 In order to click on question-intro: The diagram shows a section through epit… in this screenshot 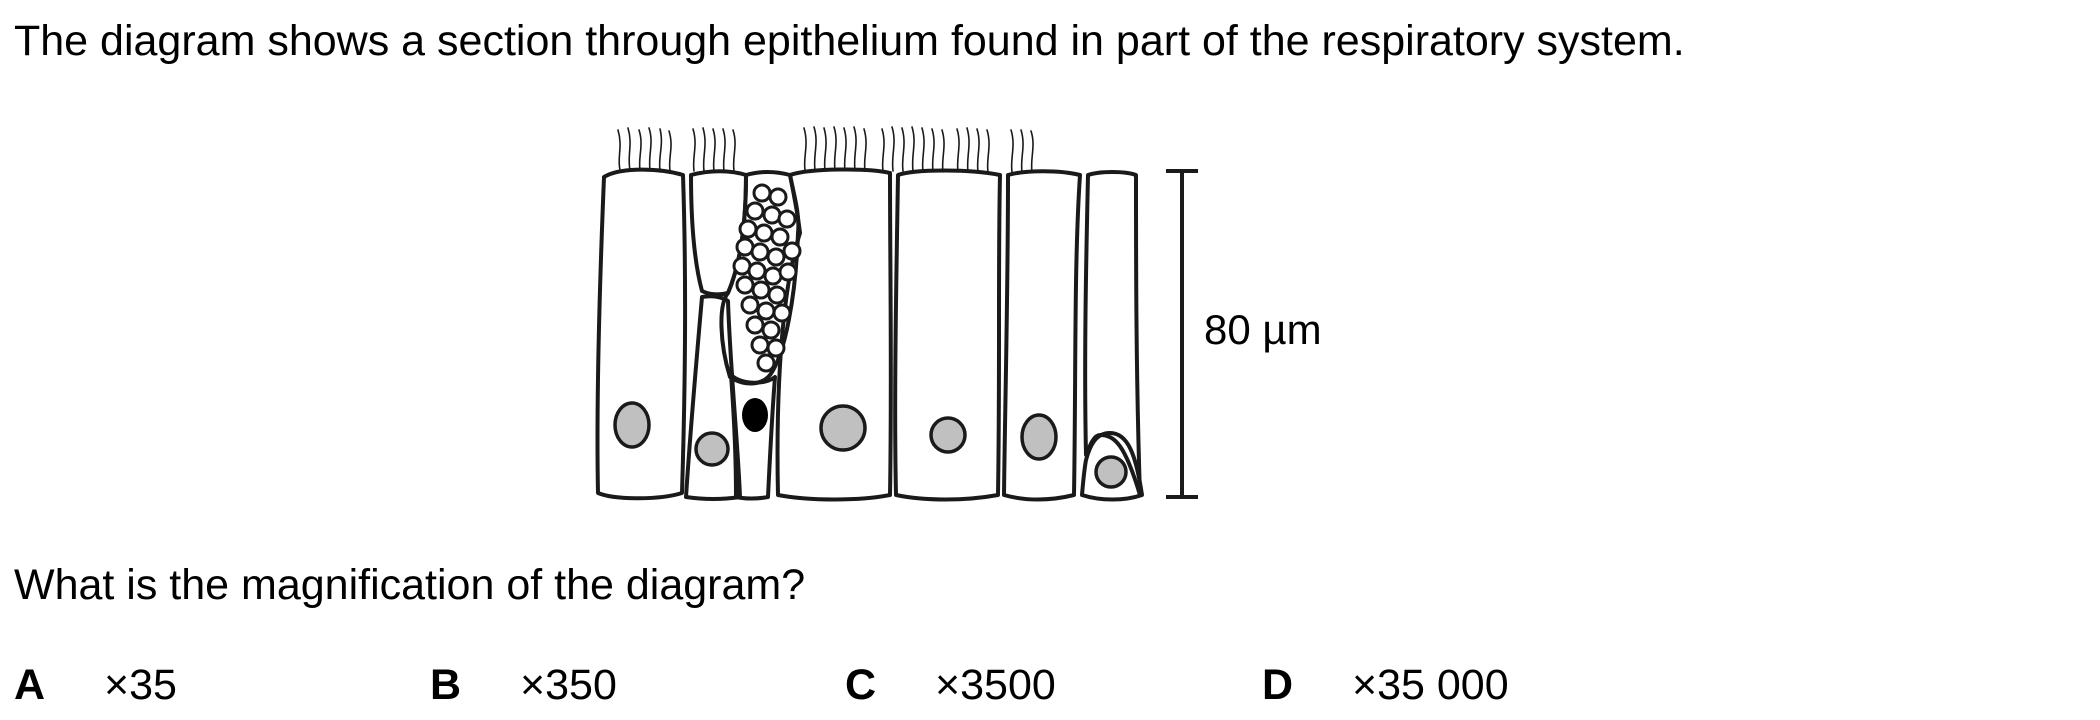, I will do `click(849, 41)`.